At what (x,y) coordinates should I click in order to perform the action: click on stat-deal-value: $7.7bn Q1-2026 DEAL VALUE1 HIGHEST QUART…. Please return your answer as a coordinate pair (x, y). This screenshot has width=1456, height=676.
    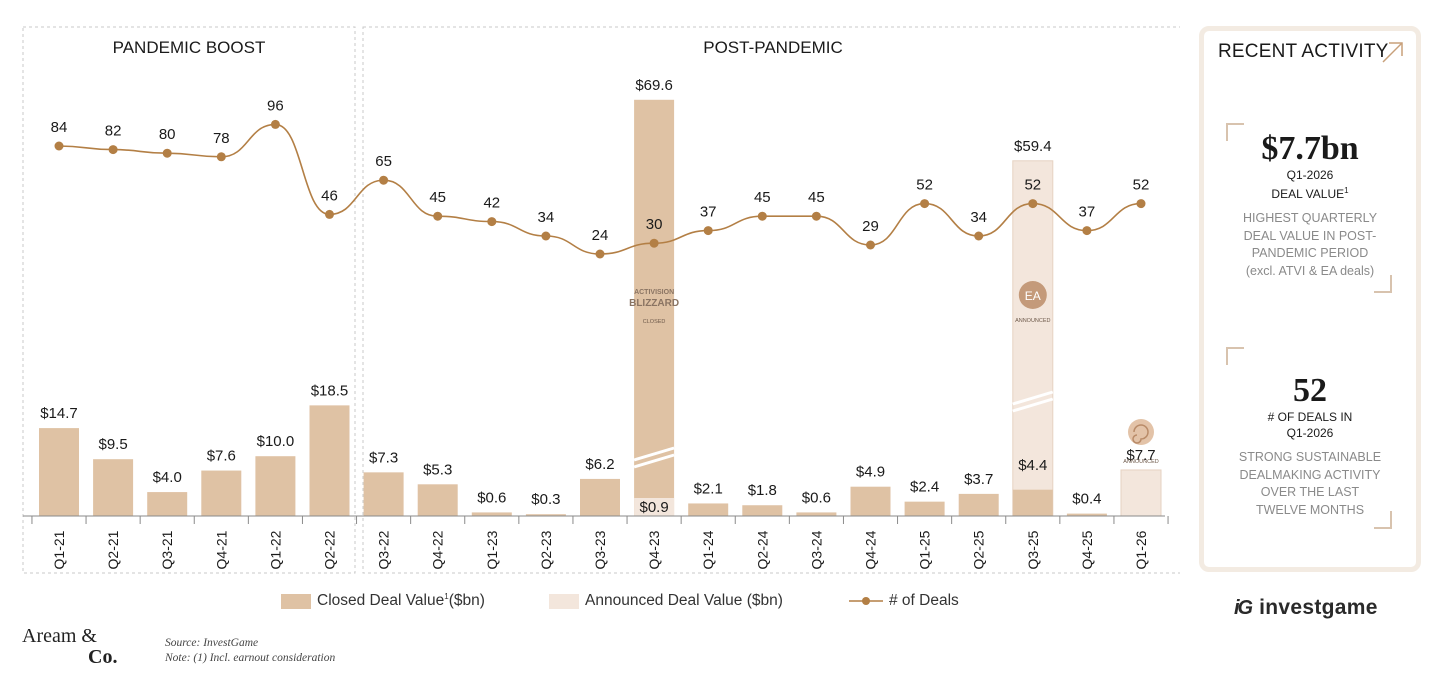
    Looking at the image, I should click on (1310, 205).